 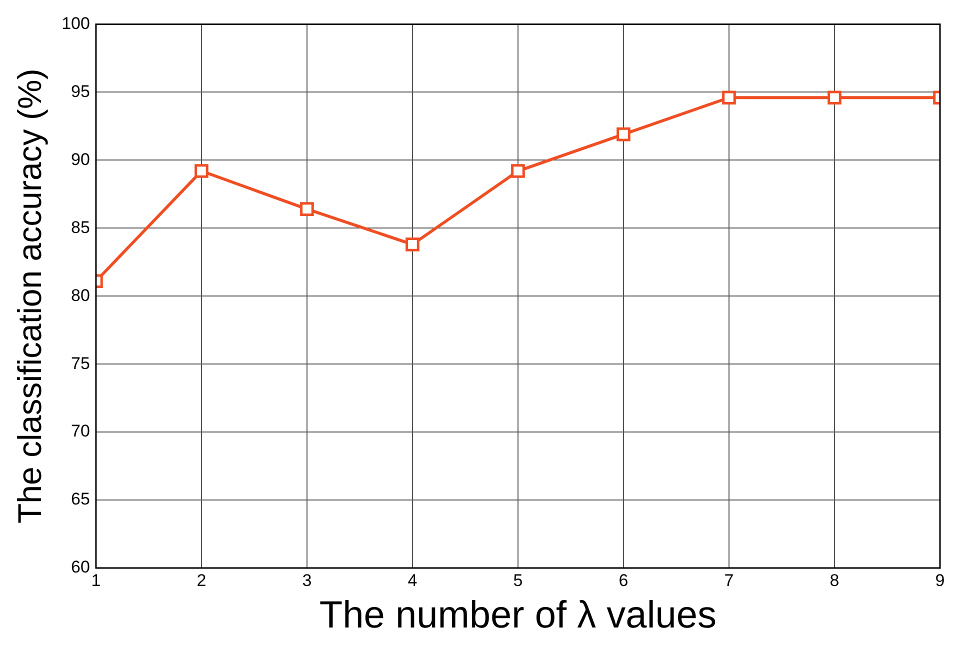 I want to click on x-tick-label: 6, so click(x=623, y=580).